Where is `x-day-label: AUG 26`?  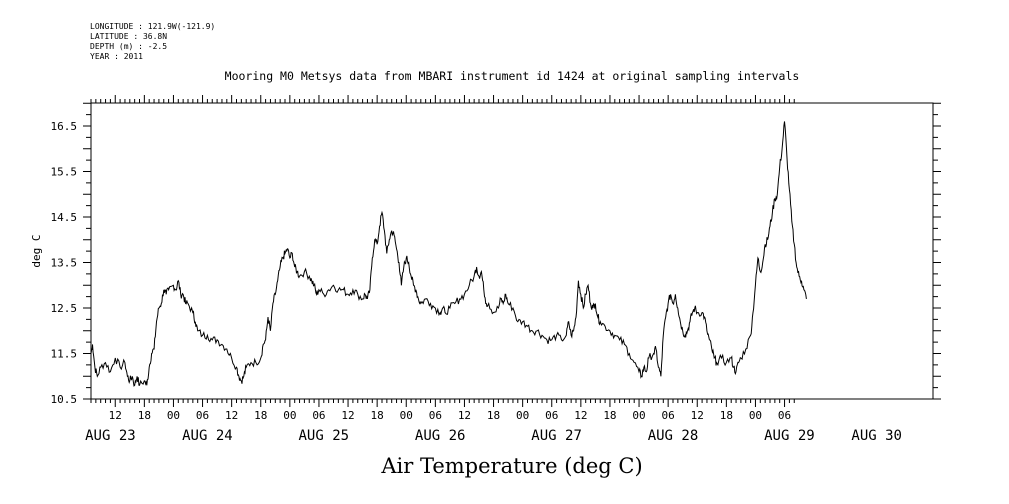
x-day-label: AUG 26 is located at coordinates (440, 436).